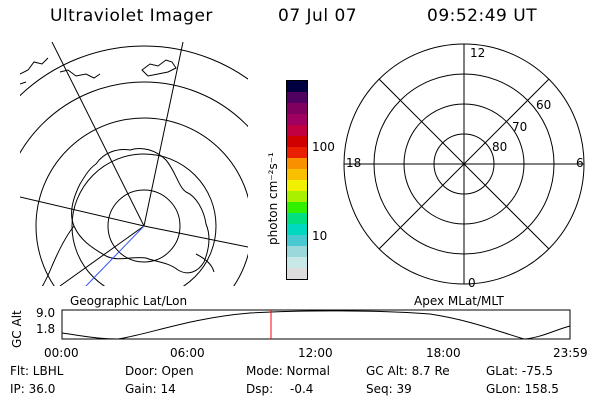  Describe the element at coordinates (408, 371) in the screenshot. I see `info-gc-alt: GC Alt: 8.7 Re` at that location.